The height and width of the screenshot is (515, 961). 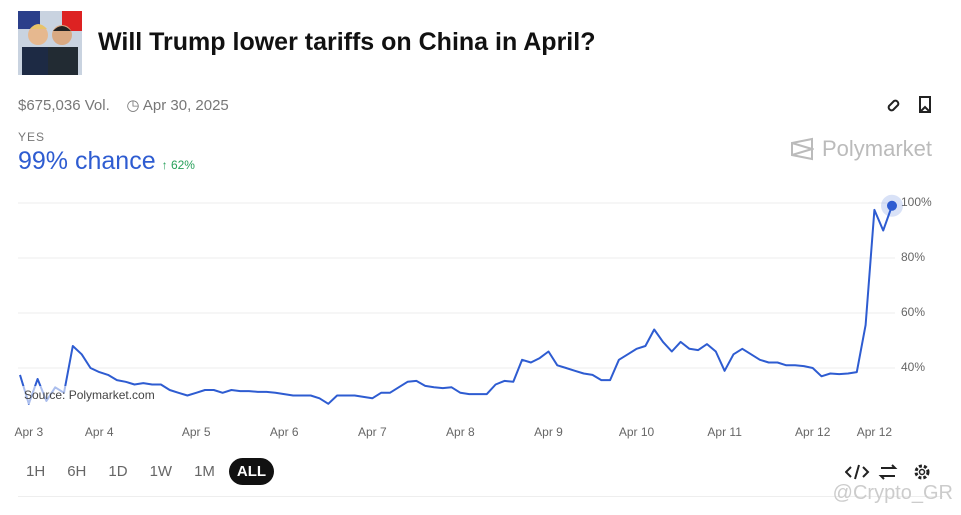 I want to click on y-tick-label: 60%, so click(x=913, y=312).